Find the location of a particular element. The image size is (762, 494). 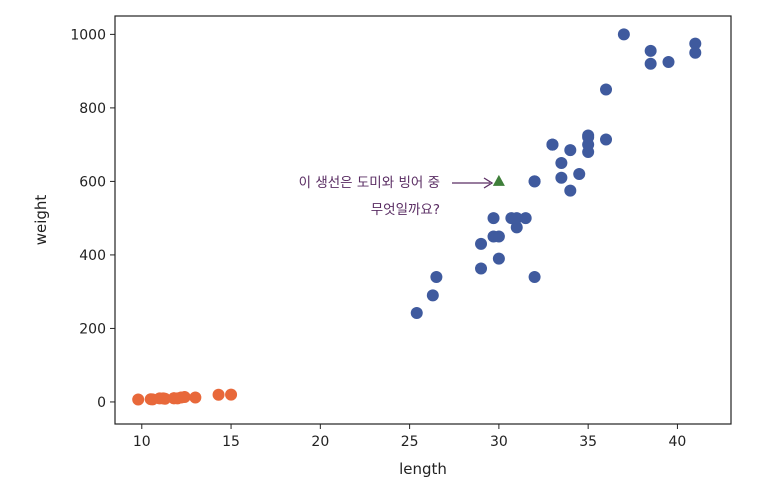

y-tick-label-200: 200 is located at coordinates (92, 329).